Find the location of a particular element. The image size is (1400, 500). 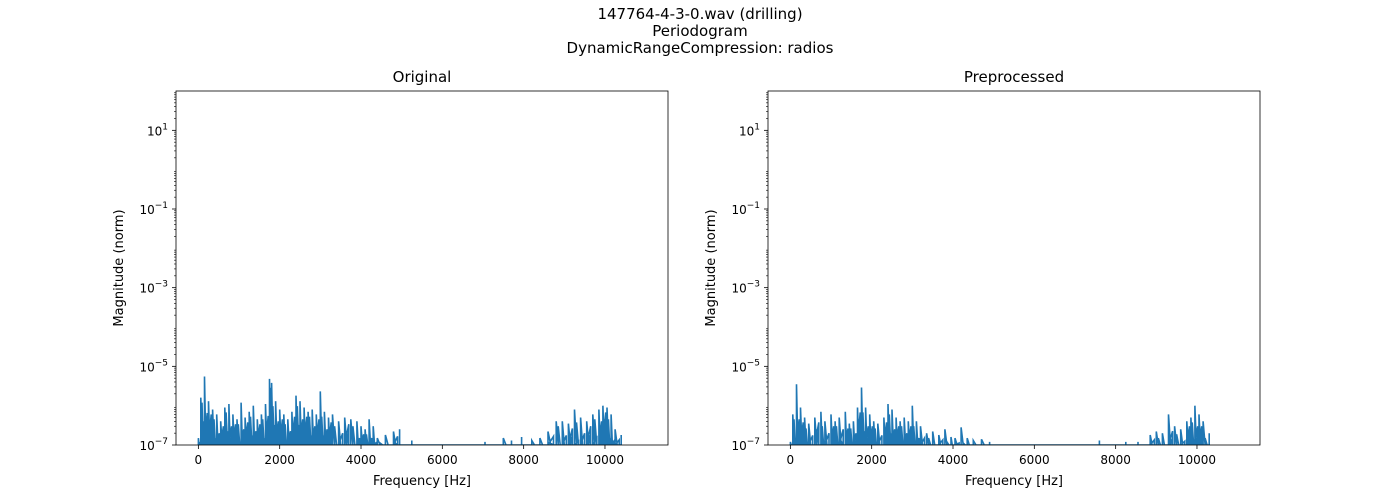

figure-title-line-1: 147764-4-3-0.wav (drilling) is located at coordinates (700, 14).